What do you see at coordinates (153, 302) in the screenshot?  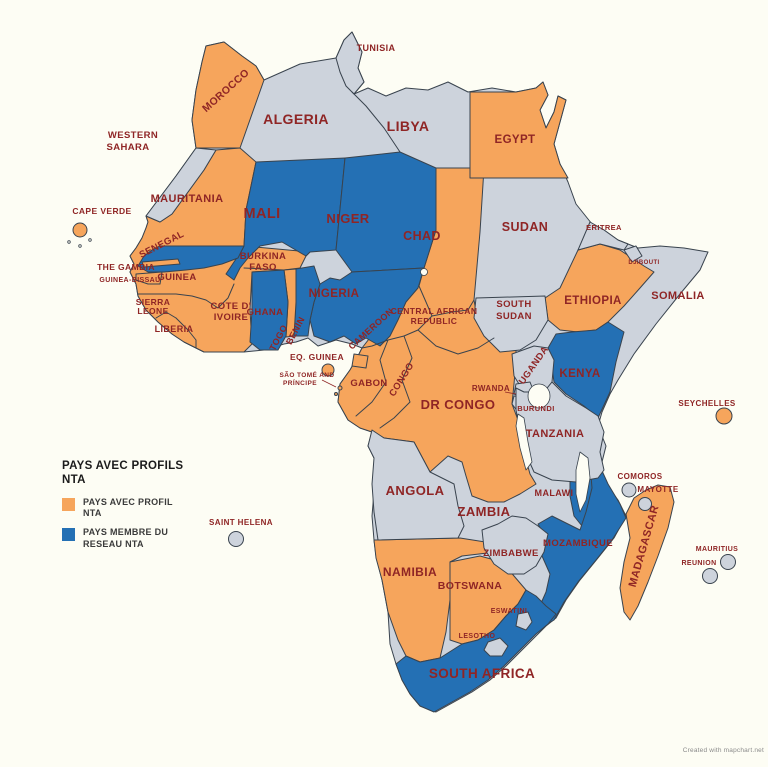 I see `label-sierra: SIERRA` at bounding box center [153, 302].